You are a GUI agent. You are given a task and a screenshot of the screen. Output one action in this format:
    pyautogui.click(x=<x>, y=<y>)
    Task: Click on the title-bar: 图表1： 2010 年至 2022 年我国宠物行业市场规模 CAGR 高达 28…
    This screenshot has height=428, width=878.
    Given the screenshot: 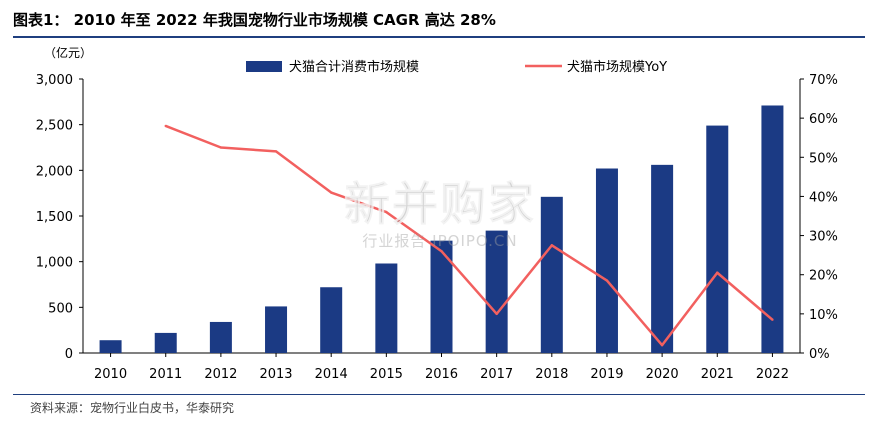 What is the action you would take?
    pyautogui.click(x=439, y=19)
    